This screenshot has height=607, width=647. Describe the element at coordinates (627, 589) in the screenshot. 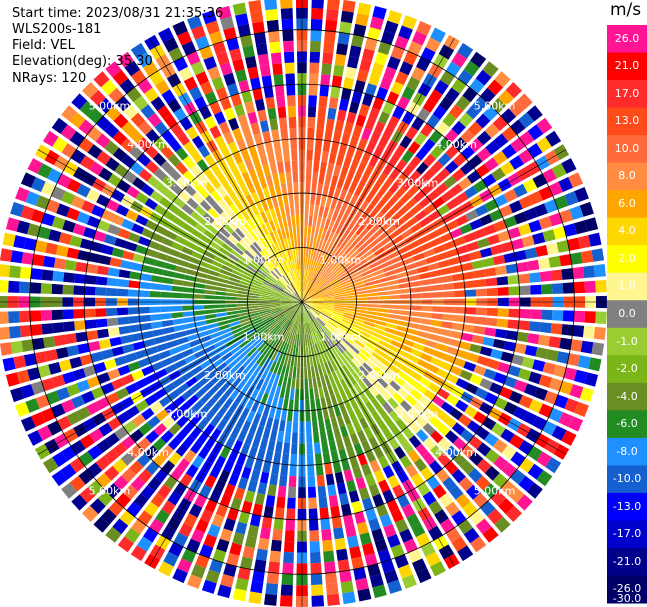

I see `colorbar-tick-label: -26.0` at that location.